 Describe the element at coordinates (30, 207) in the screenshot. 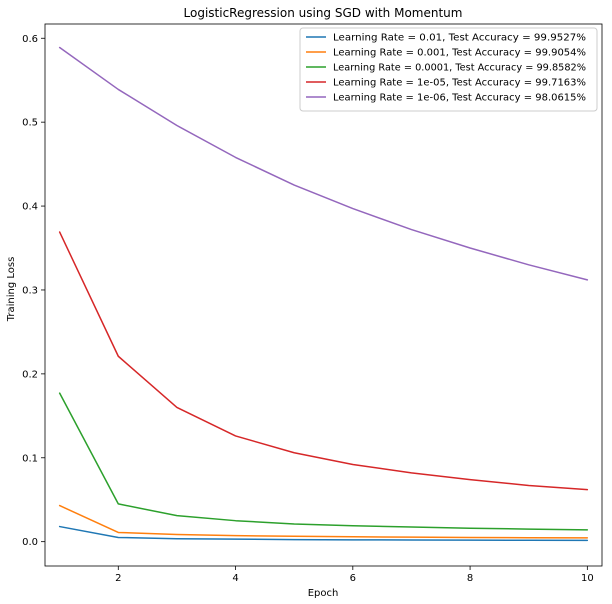

I see `y-tick-label: 0.4` at that location.